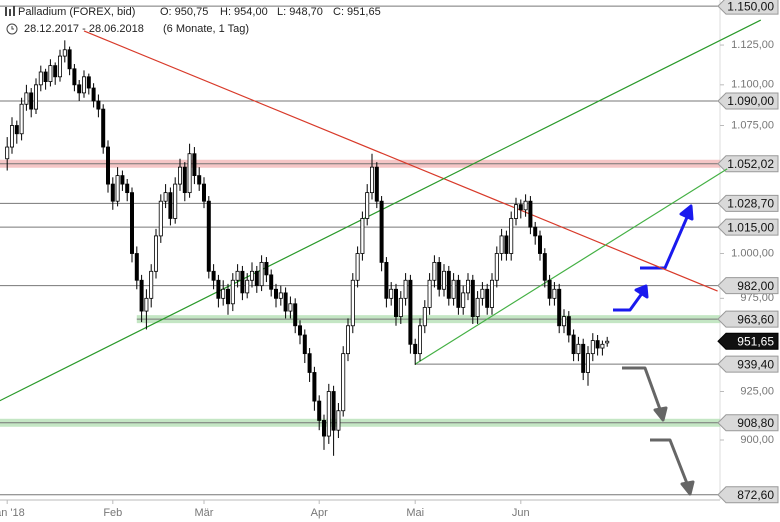 Image resolution: width=780 pixels, height=522 pixels. Describe the element at coordinates (755, 423) in the screenshot. I see `level-label: 908,80` at that location.